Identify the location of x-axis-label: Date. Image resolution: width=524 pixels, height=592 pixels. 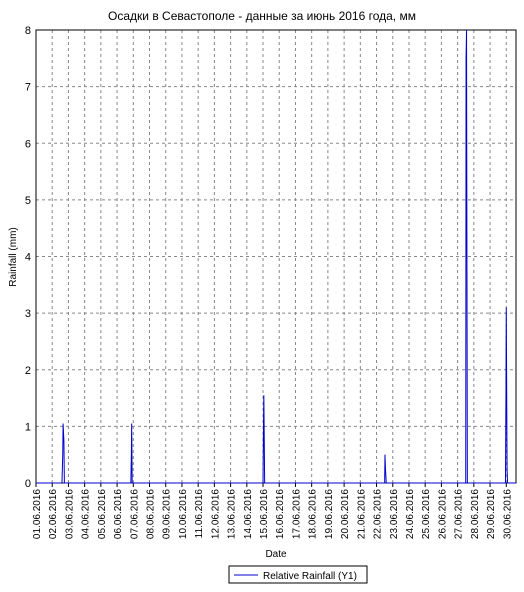
(276, 554).